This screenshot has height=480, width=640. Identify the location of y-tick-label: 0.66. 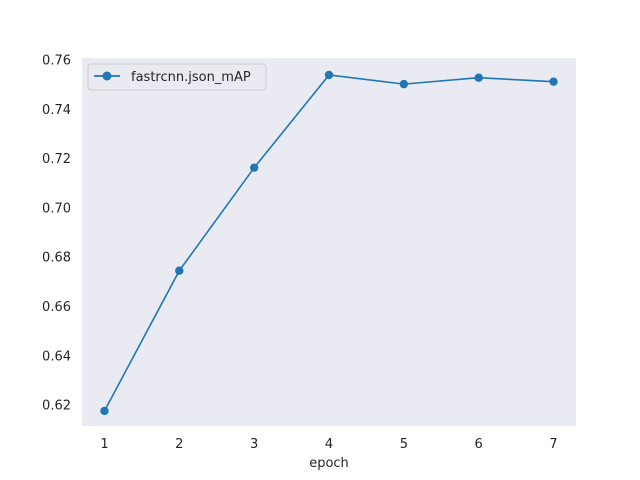
(56, 307).